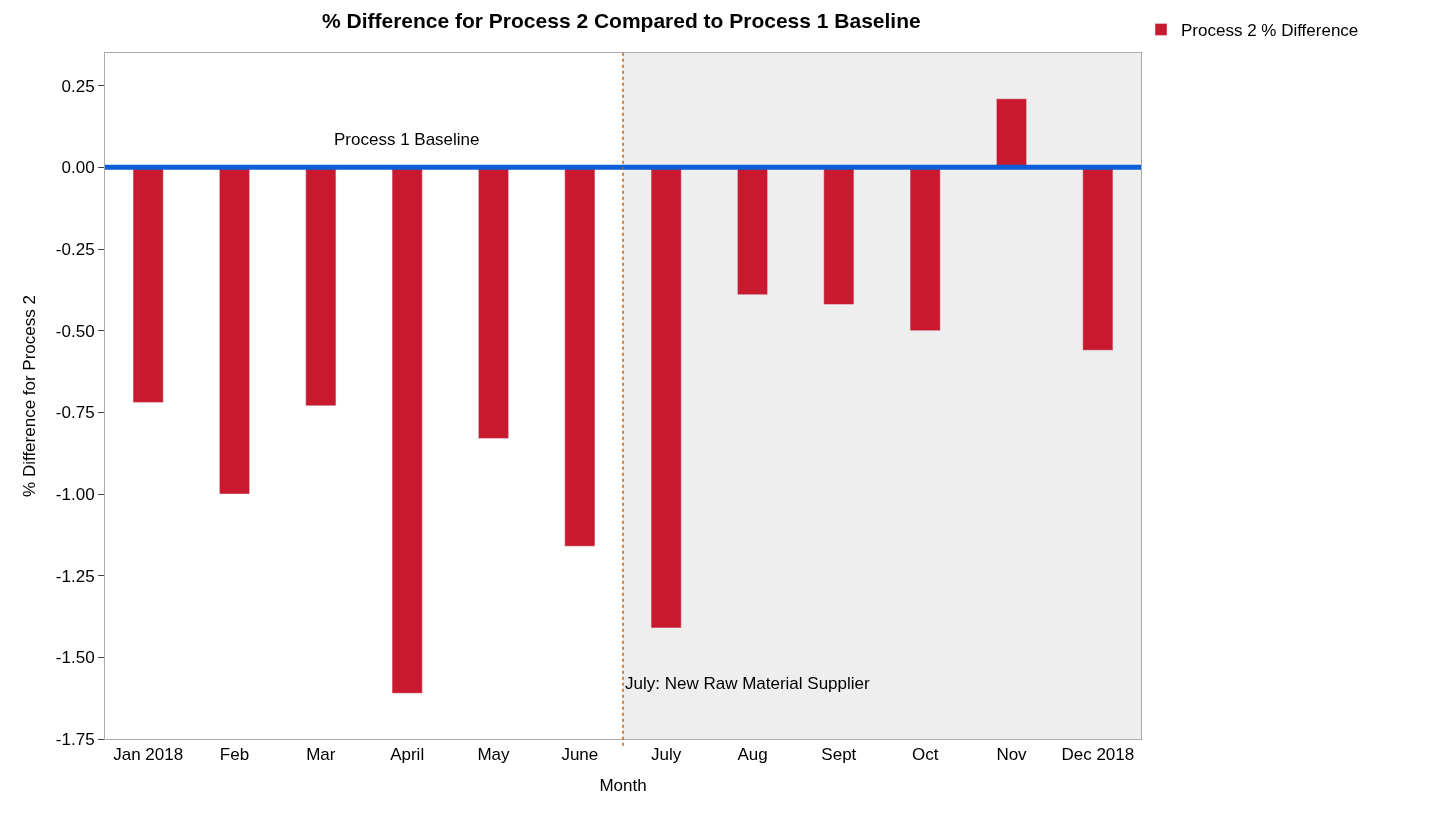 This screenshot has width=1445, height=823. I want to click on y-tick-label: 0.25, so click(78, 86).